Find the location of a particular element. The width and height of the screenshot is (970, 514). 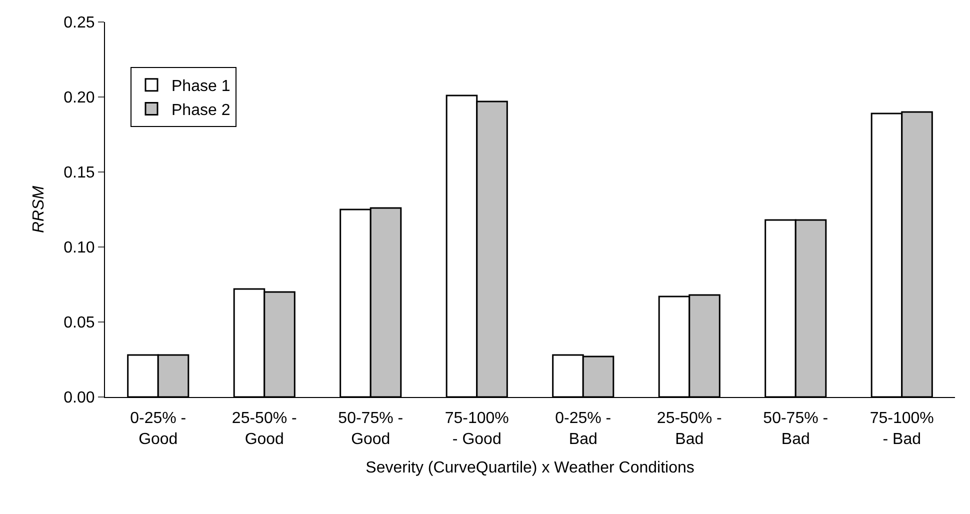

x-axis-title: Severity (CurveQuartile) x Weather Conditions is located at coordinates (530, 468).